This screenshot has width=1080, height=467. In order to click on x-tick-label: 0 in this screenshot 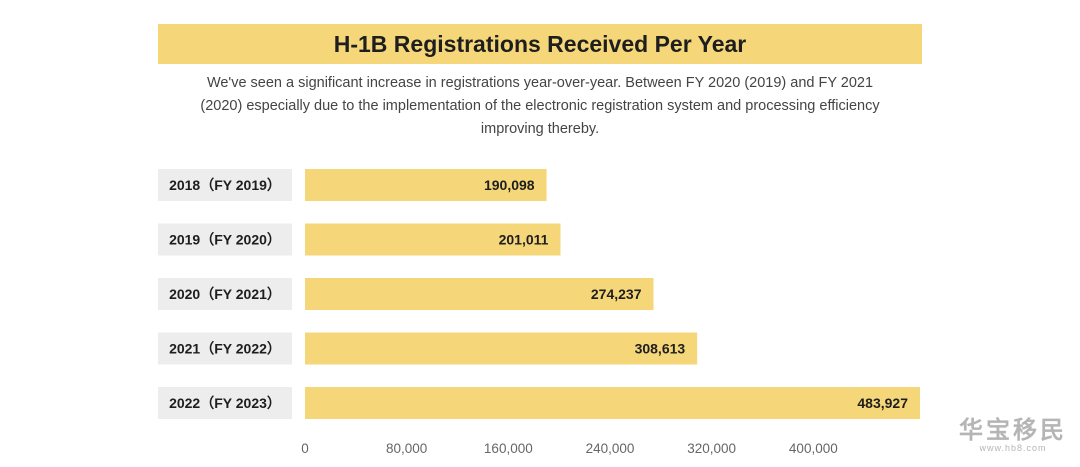, I will do `click(305, 448)`.